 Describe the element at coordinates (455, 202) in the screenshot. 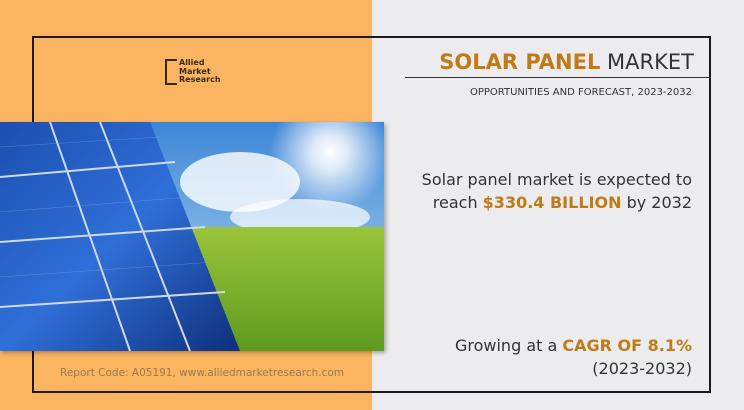

I see `statement-text: reach` at that location.